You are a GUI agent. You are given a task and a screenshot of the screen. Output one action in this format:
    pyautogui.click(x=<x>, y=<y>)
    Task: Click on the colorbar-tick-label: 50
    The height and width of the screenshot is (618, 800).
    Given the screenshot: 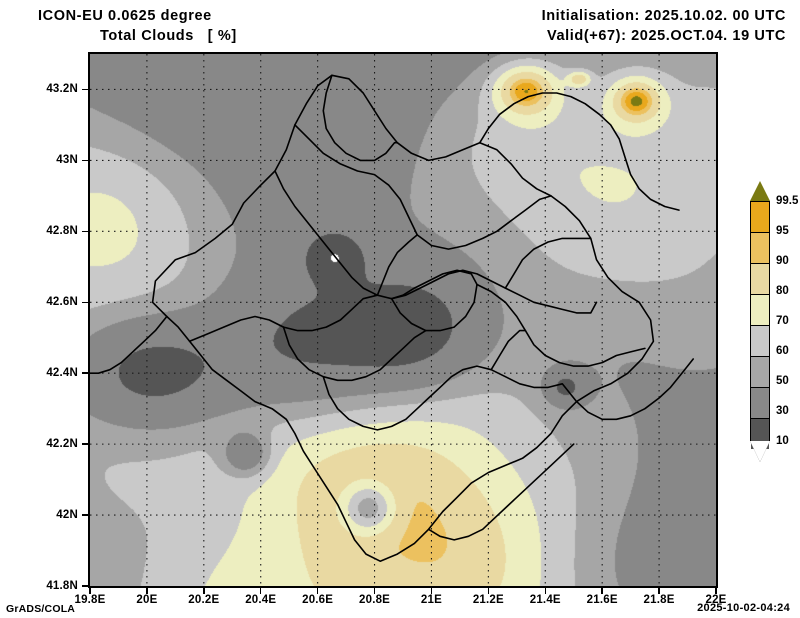 What is the action you would take?
    pyautogui.click(x=782, y=381)
    